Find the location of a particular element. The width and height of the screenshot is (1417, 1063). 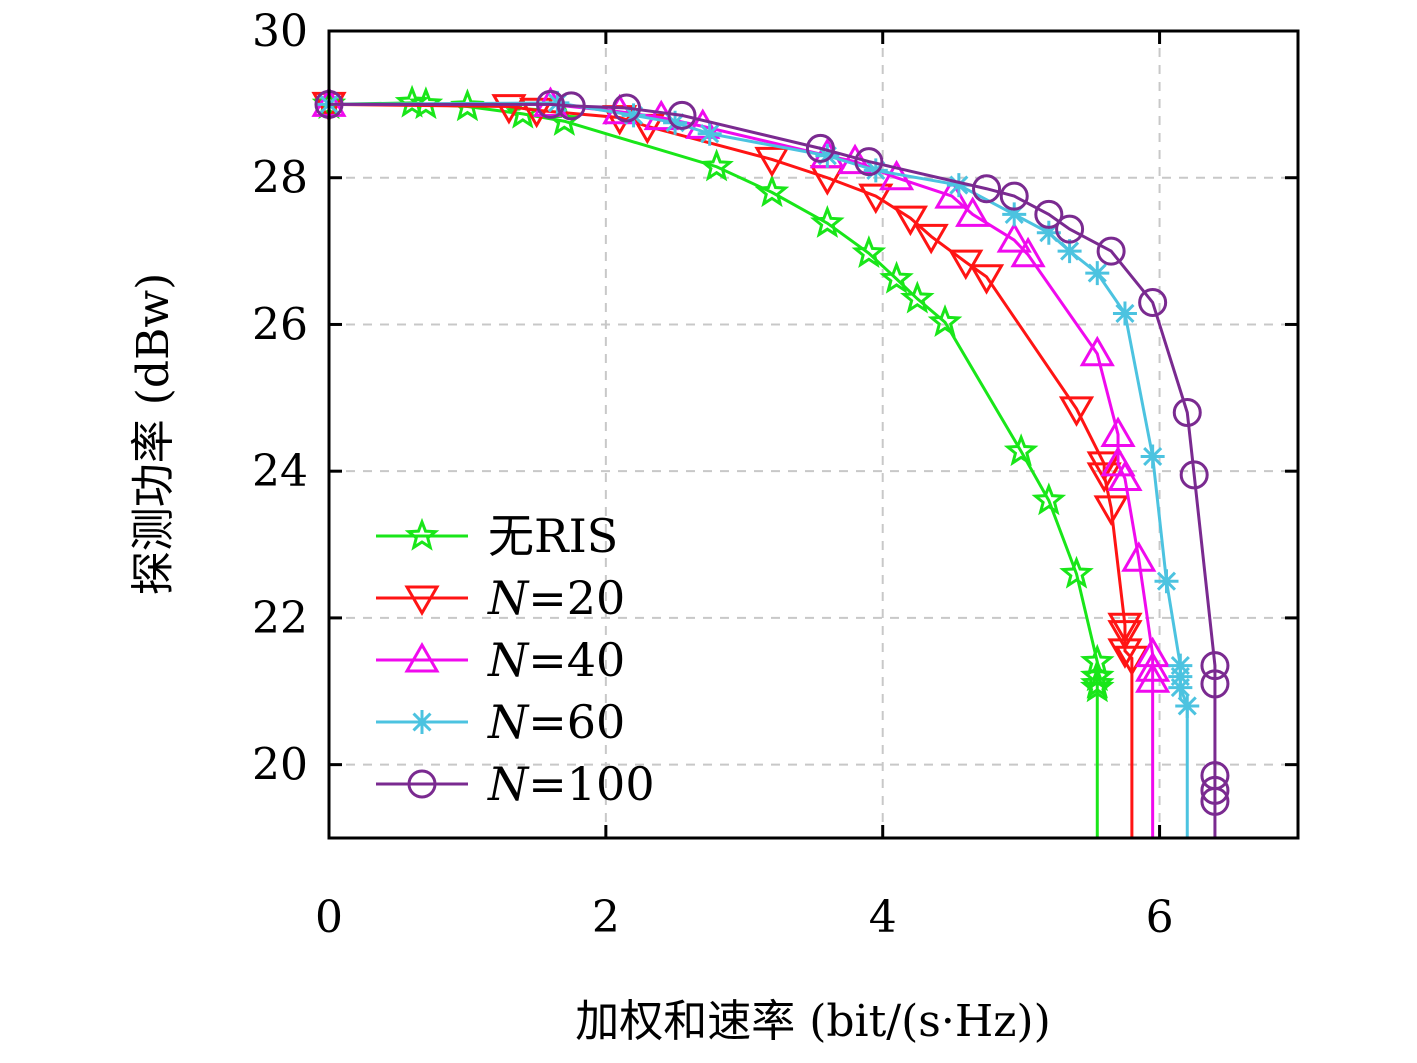

legend-value: =20 is located at coordinates (576, 598).